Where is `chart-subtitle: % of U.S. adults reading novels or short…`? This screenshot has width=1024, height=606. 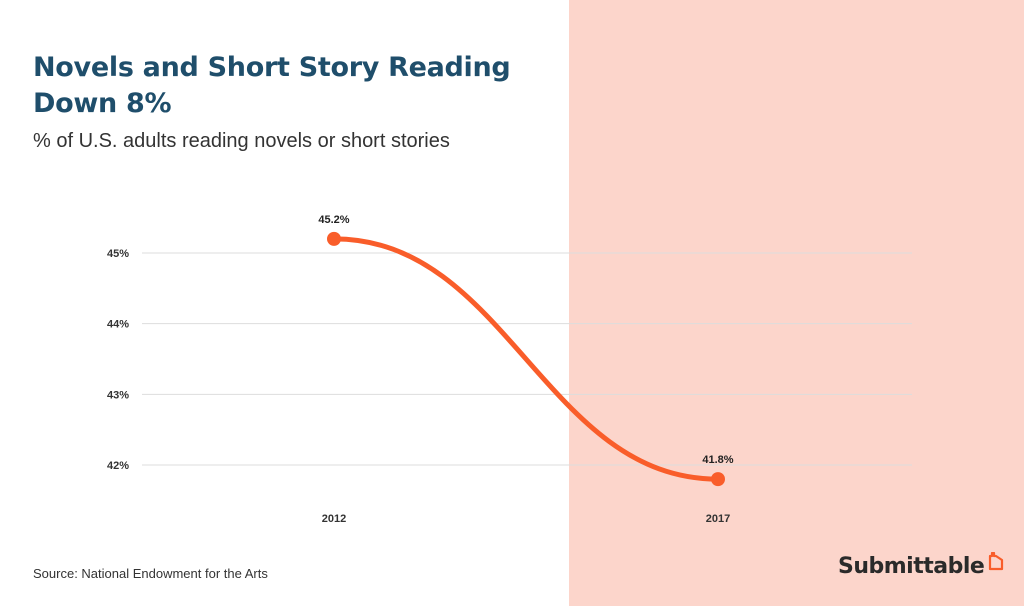 chart-subtitle: % of U.S. adults reading novels or short… is located at coordinates (241, 141).